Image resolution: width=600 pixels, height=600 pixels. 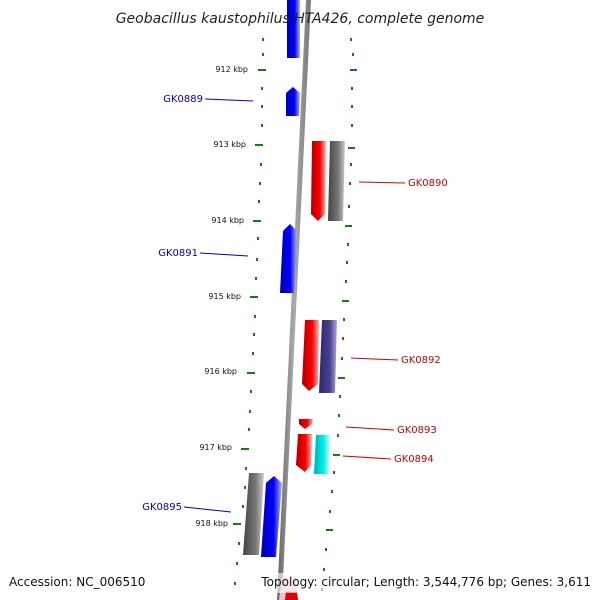 I want to click on gene-gk0895-cds, so click(x=253, y=514).